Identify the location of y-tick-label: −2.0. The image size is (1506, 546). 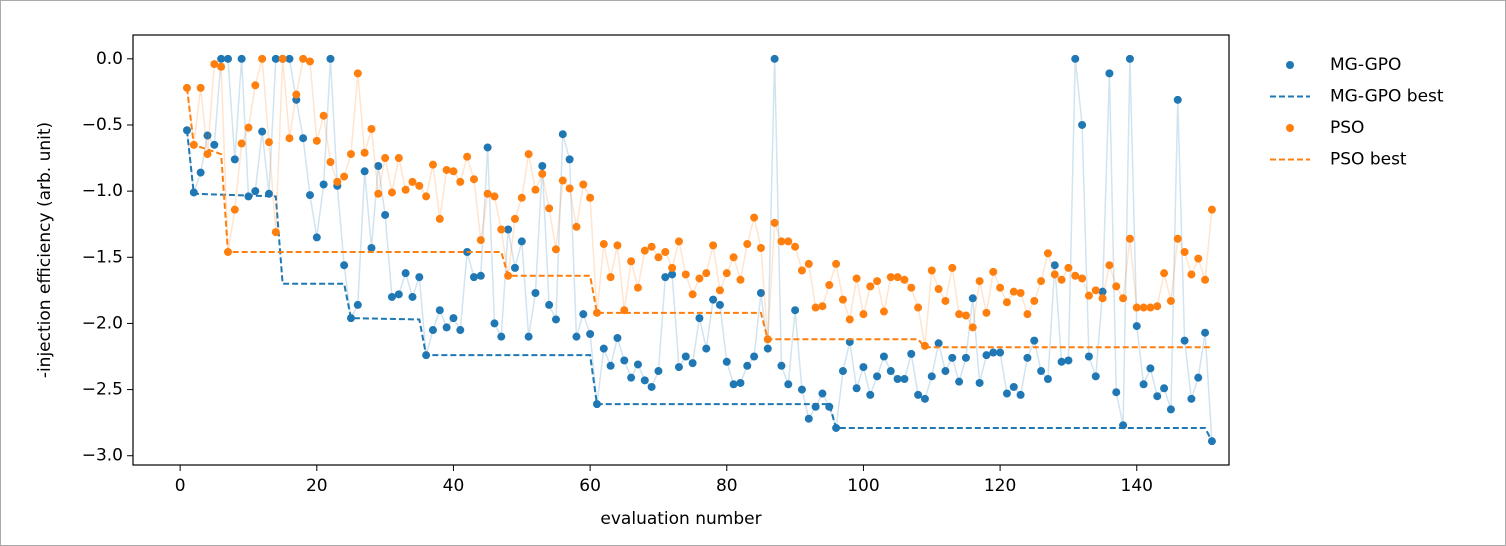
(102, 323).